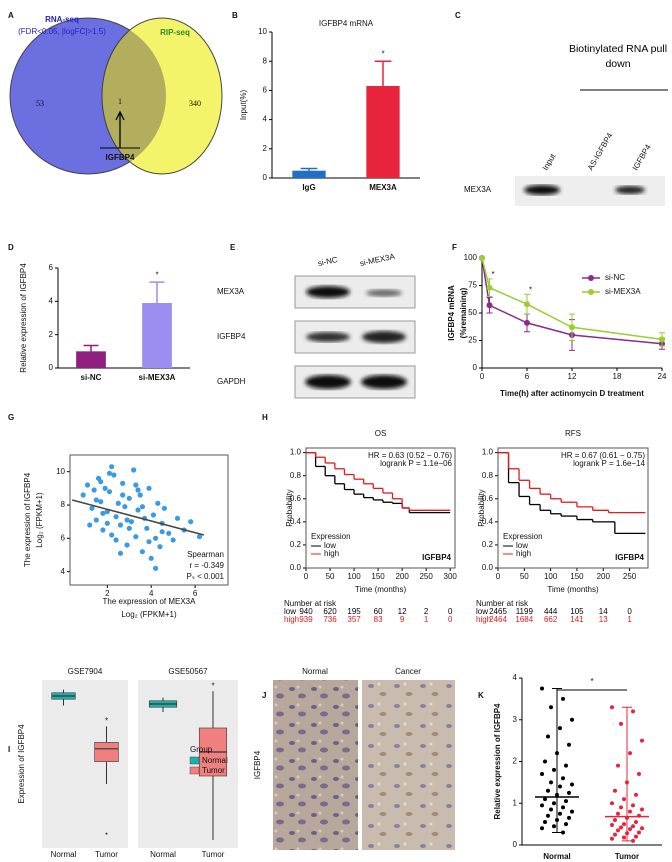 The width and height of the screenshot is (672, 862). Describe the element at coordinates (629, 557) in the screenshot. I see `gene: IGFBP4` at that location.